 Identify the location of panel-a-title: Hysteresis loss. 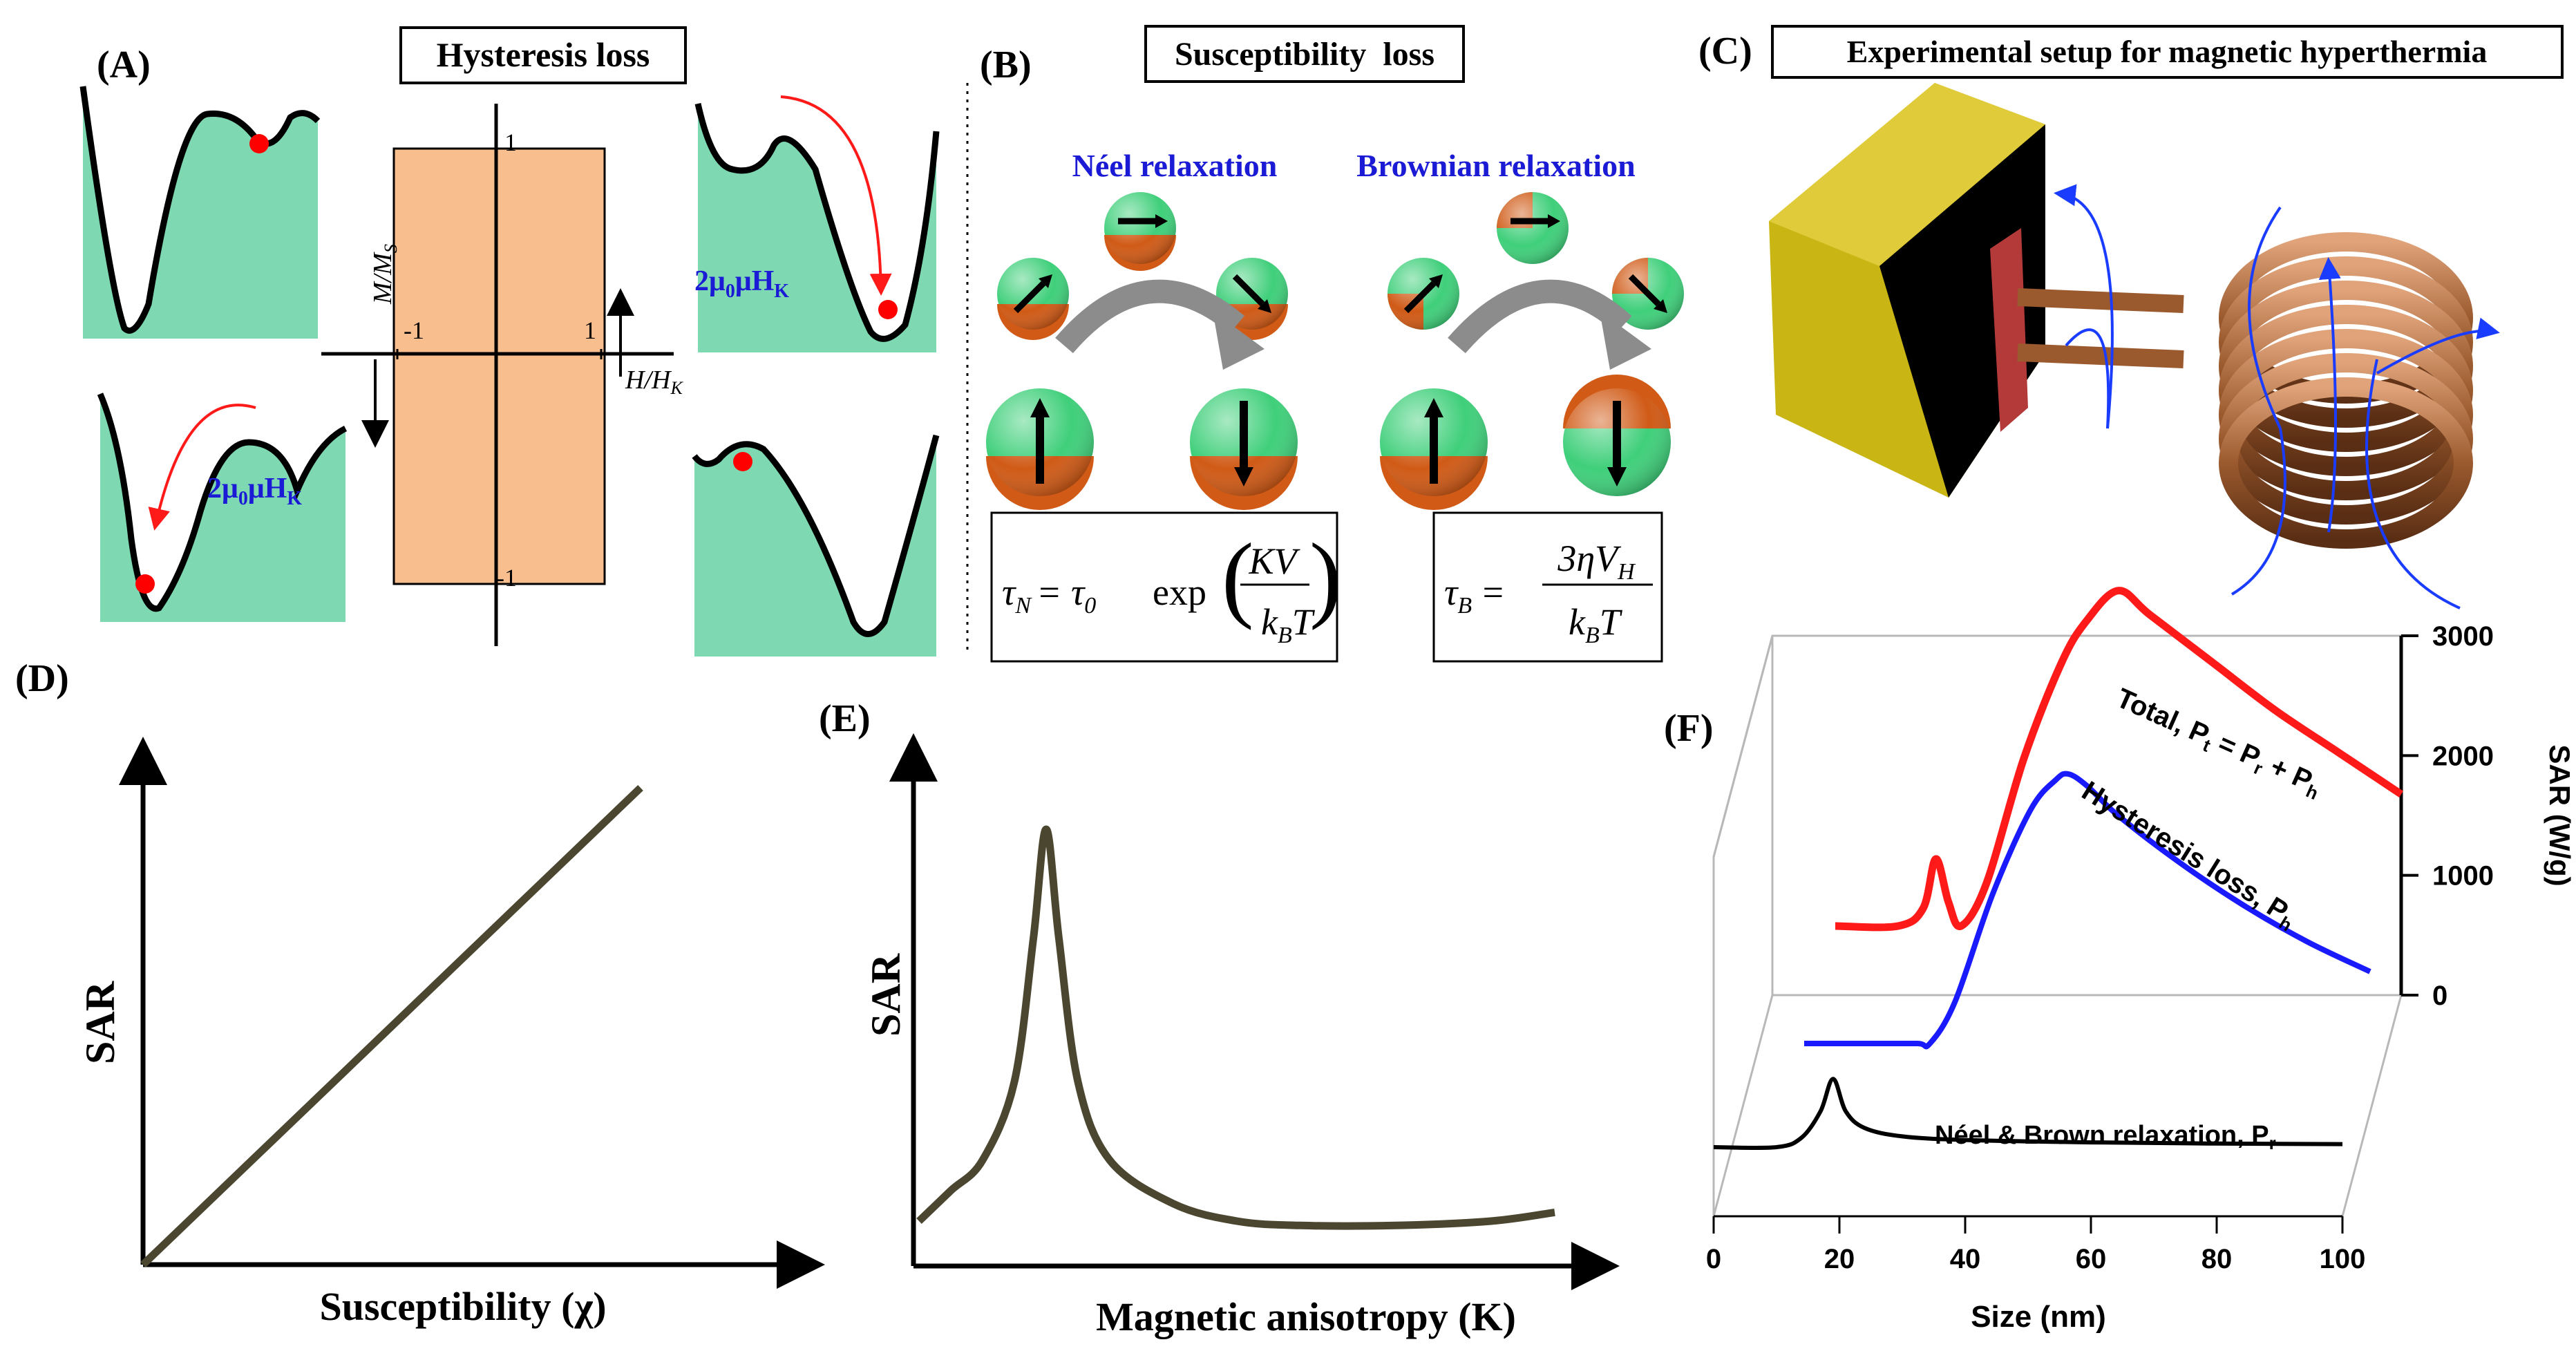
(543, 54).